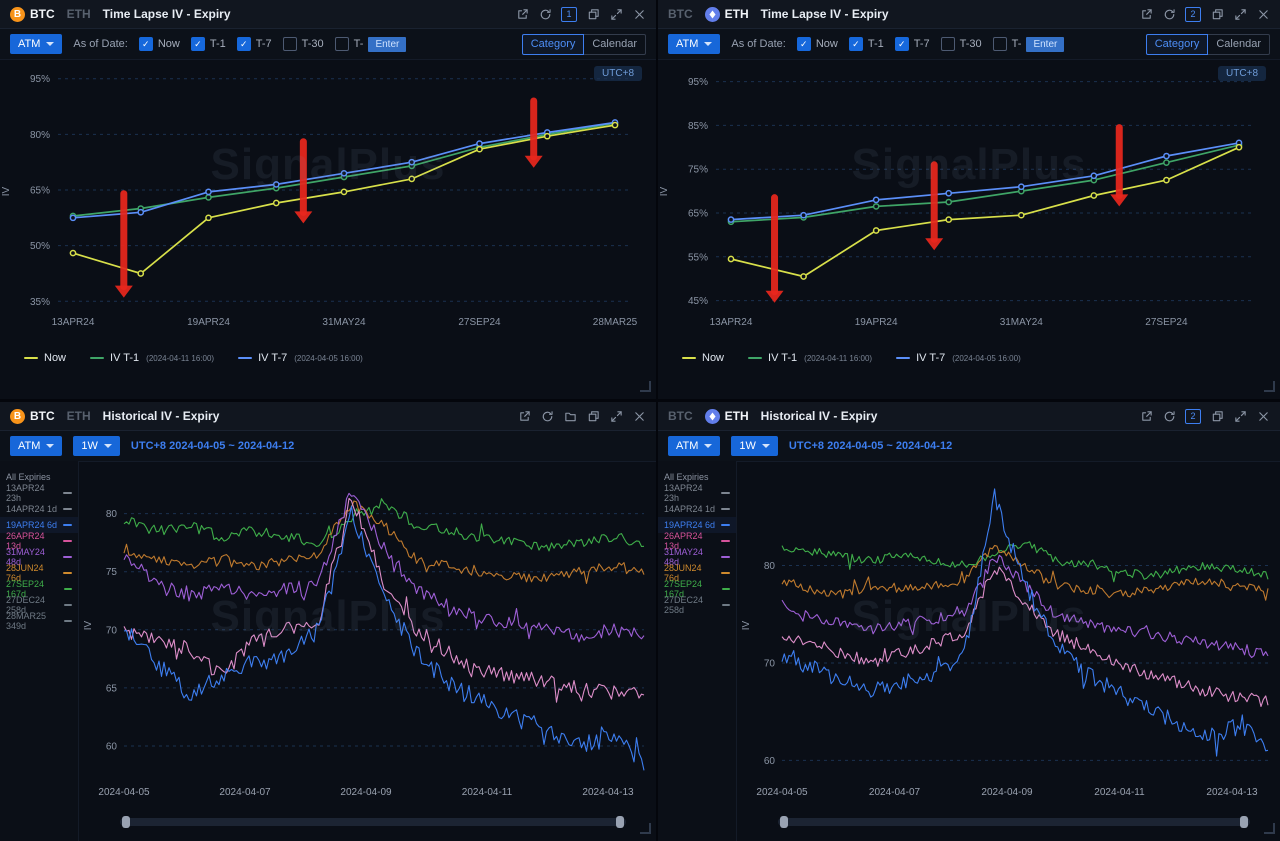  Describe the element at coordinates (67, 605) in the screenshot. I see `expiry-color-dash` at that location.